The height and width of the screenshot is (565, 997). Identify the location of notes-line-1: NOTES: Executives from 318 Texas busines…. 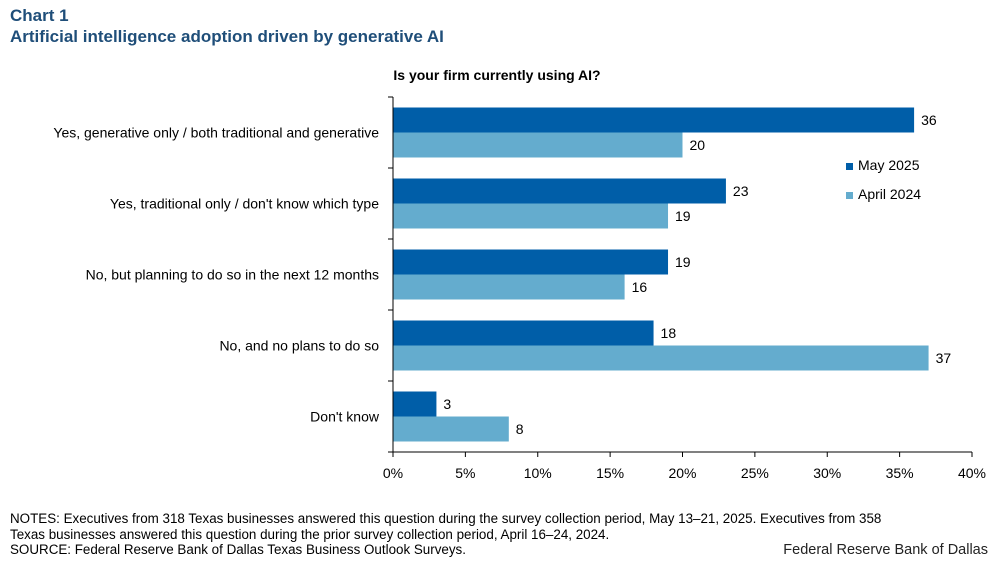
(446, 518).